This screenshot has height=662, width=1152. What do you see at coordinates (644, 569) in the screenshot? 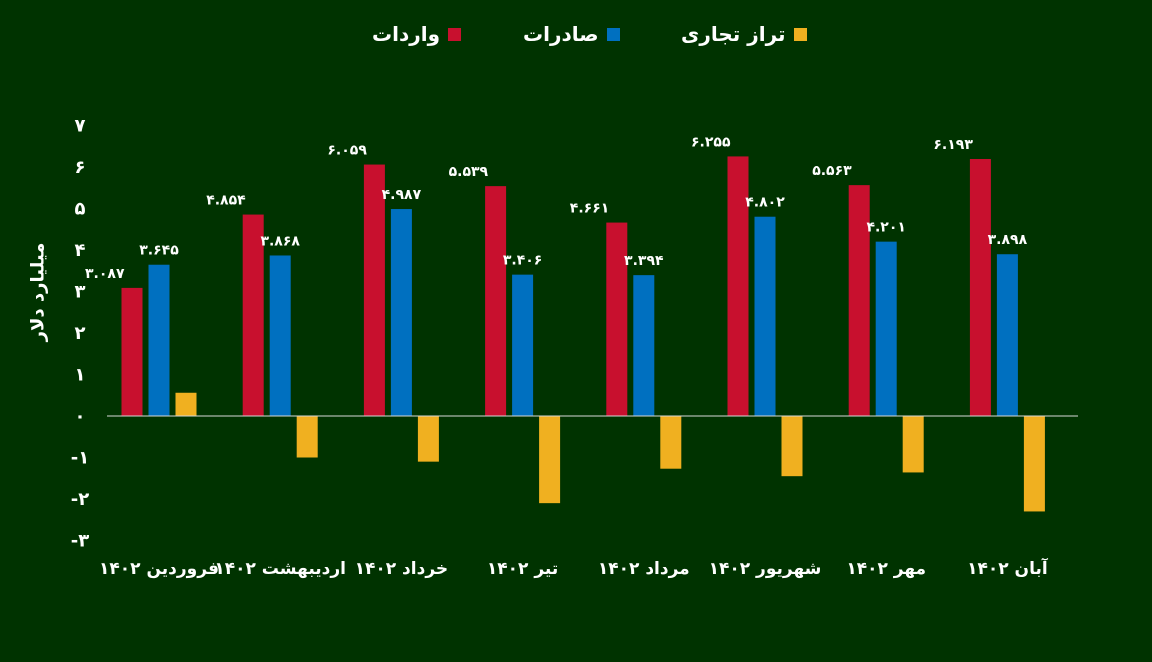
I see `x-tick-label-4: مرداد ۱۴۰۲` at bounding box center [644, 569].